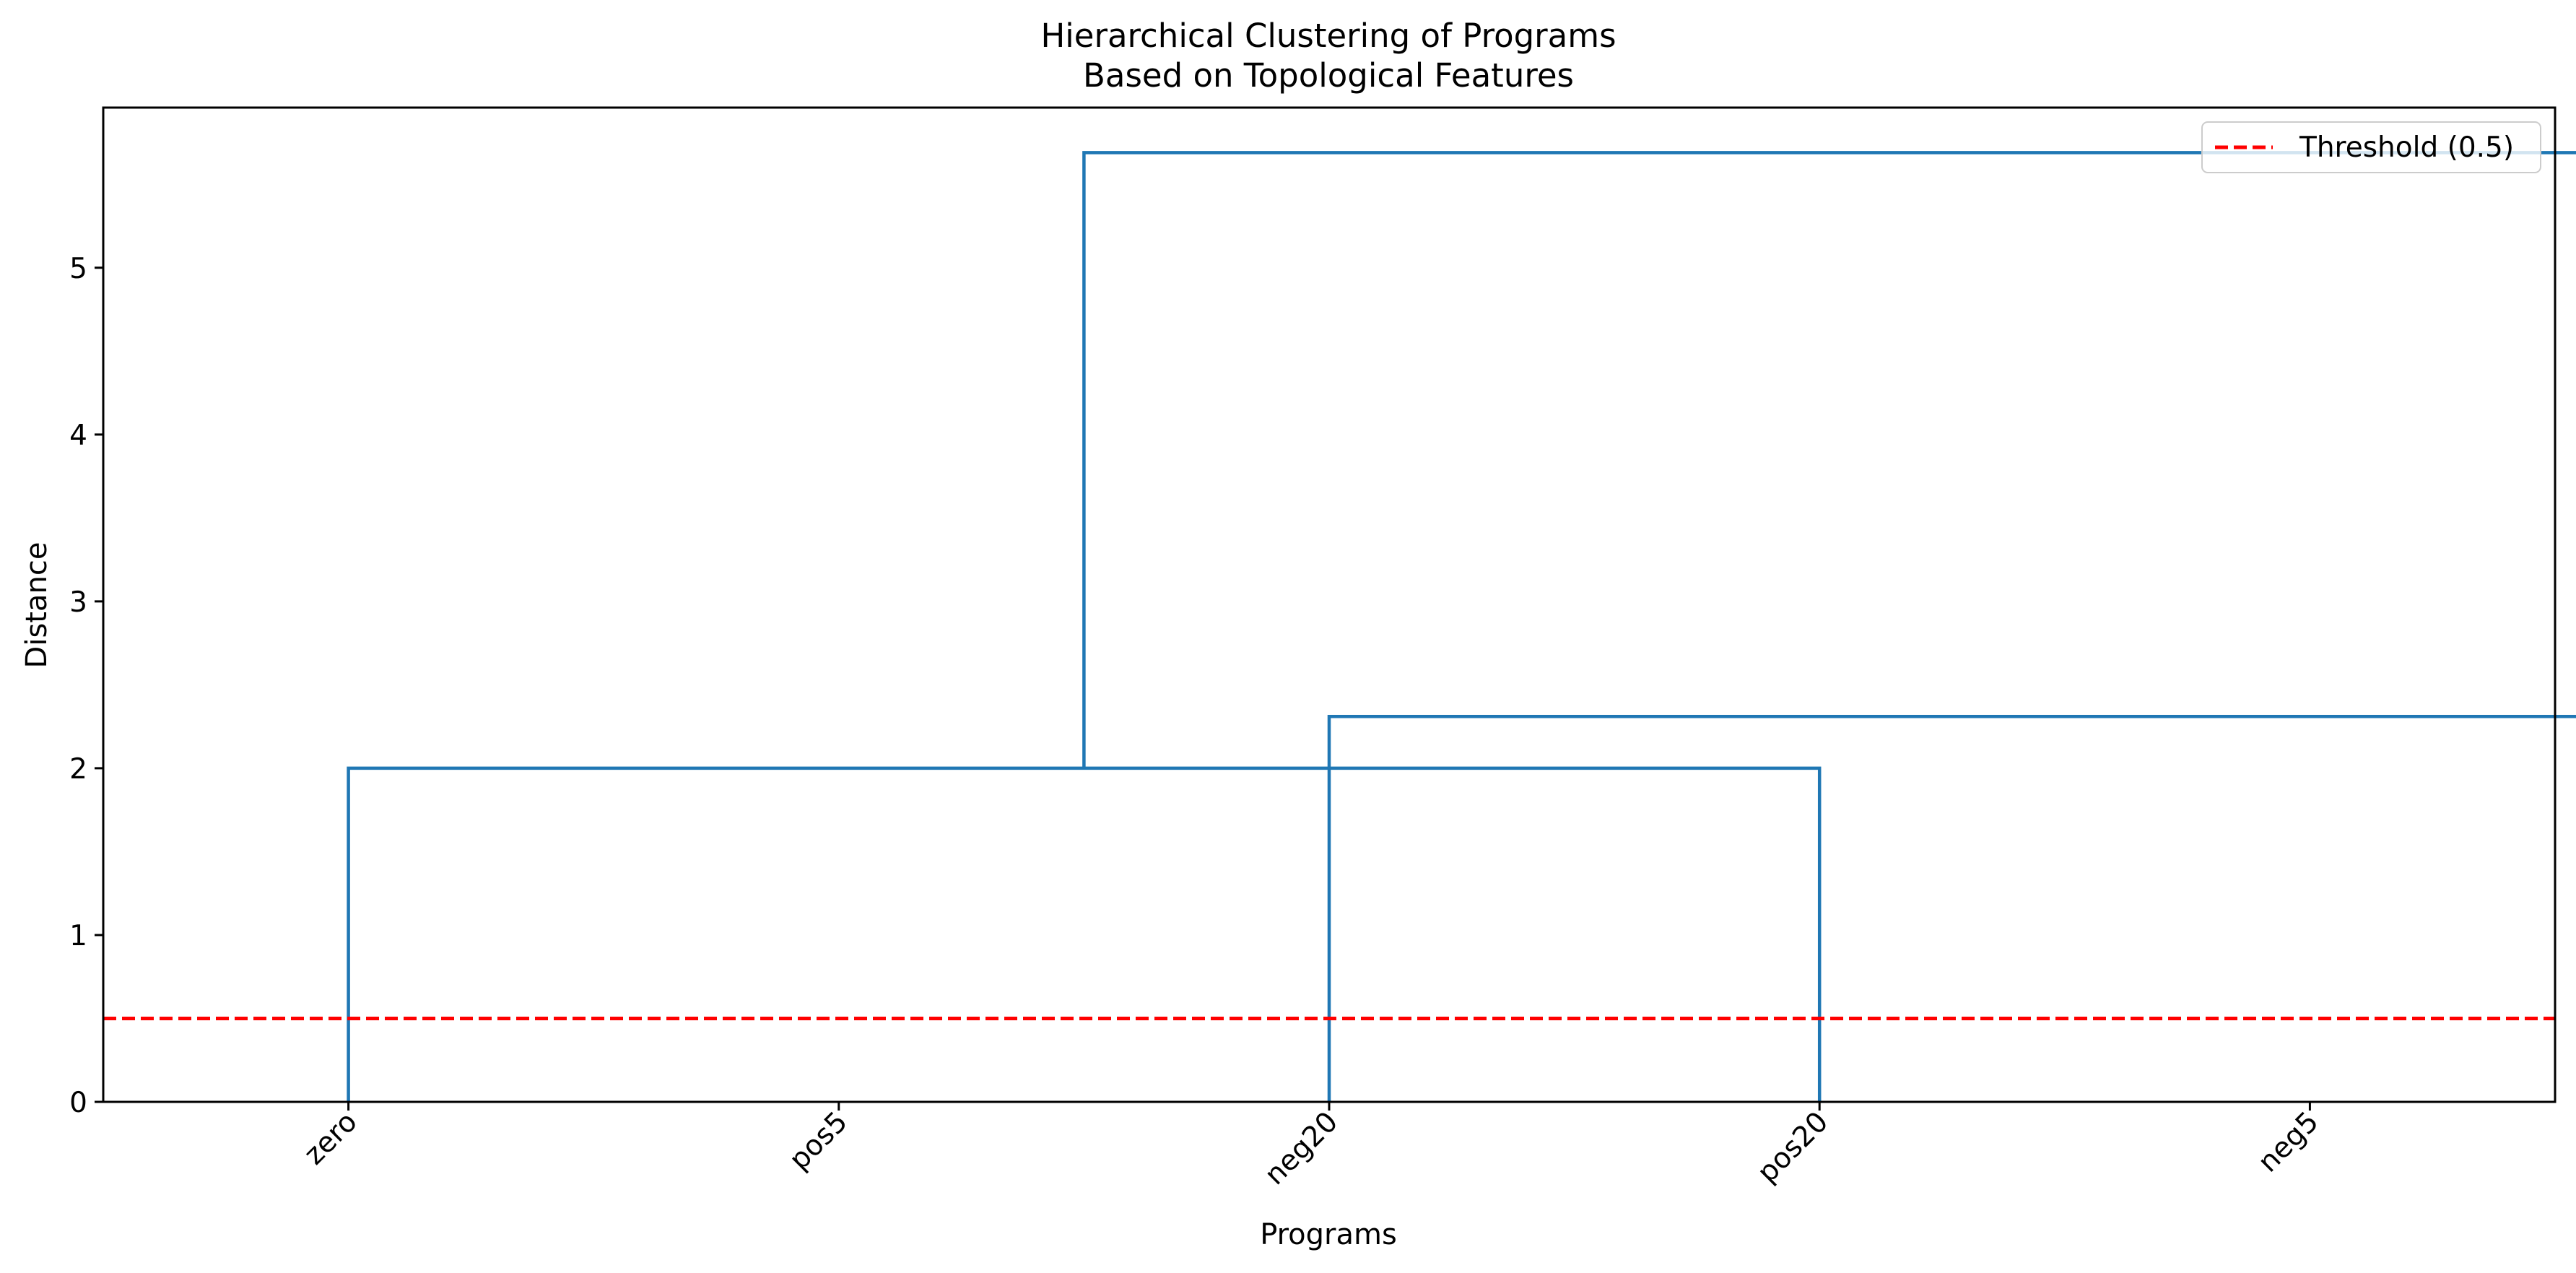 This screenshot has height=1273, width=2576. What do you see at coordinates (36, 605) in the screenshot?
I see `y-axis-label: Distance` at bounding box center [36, 605].